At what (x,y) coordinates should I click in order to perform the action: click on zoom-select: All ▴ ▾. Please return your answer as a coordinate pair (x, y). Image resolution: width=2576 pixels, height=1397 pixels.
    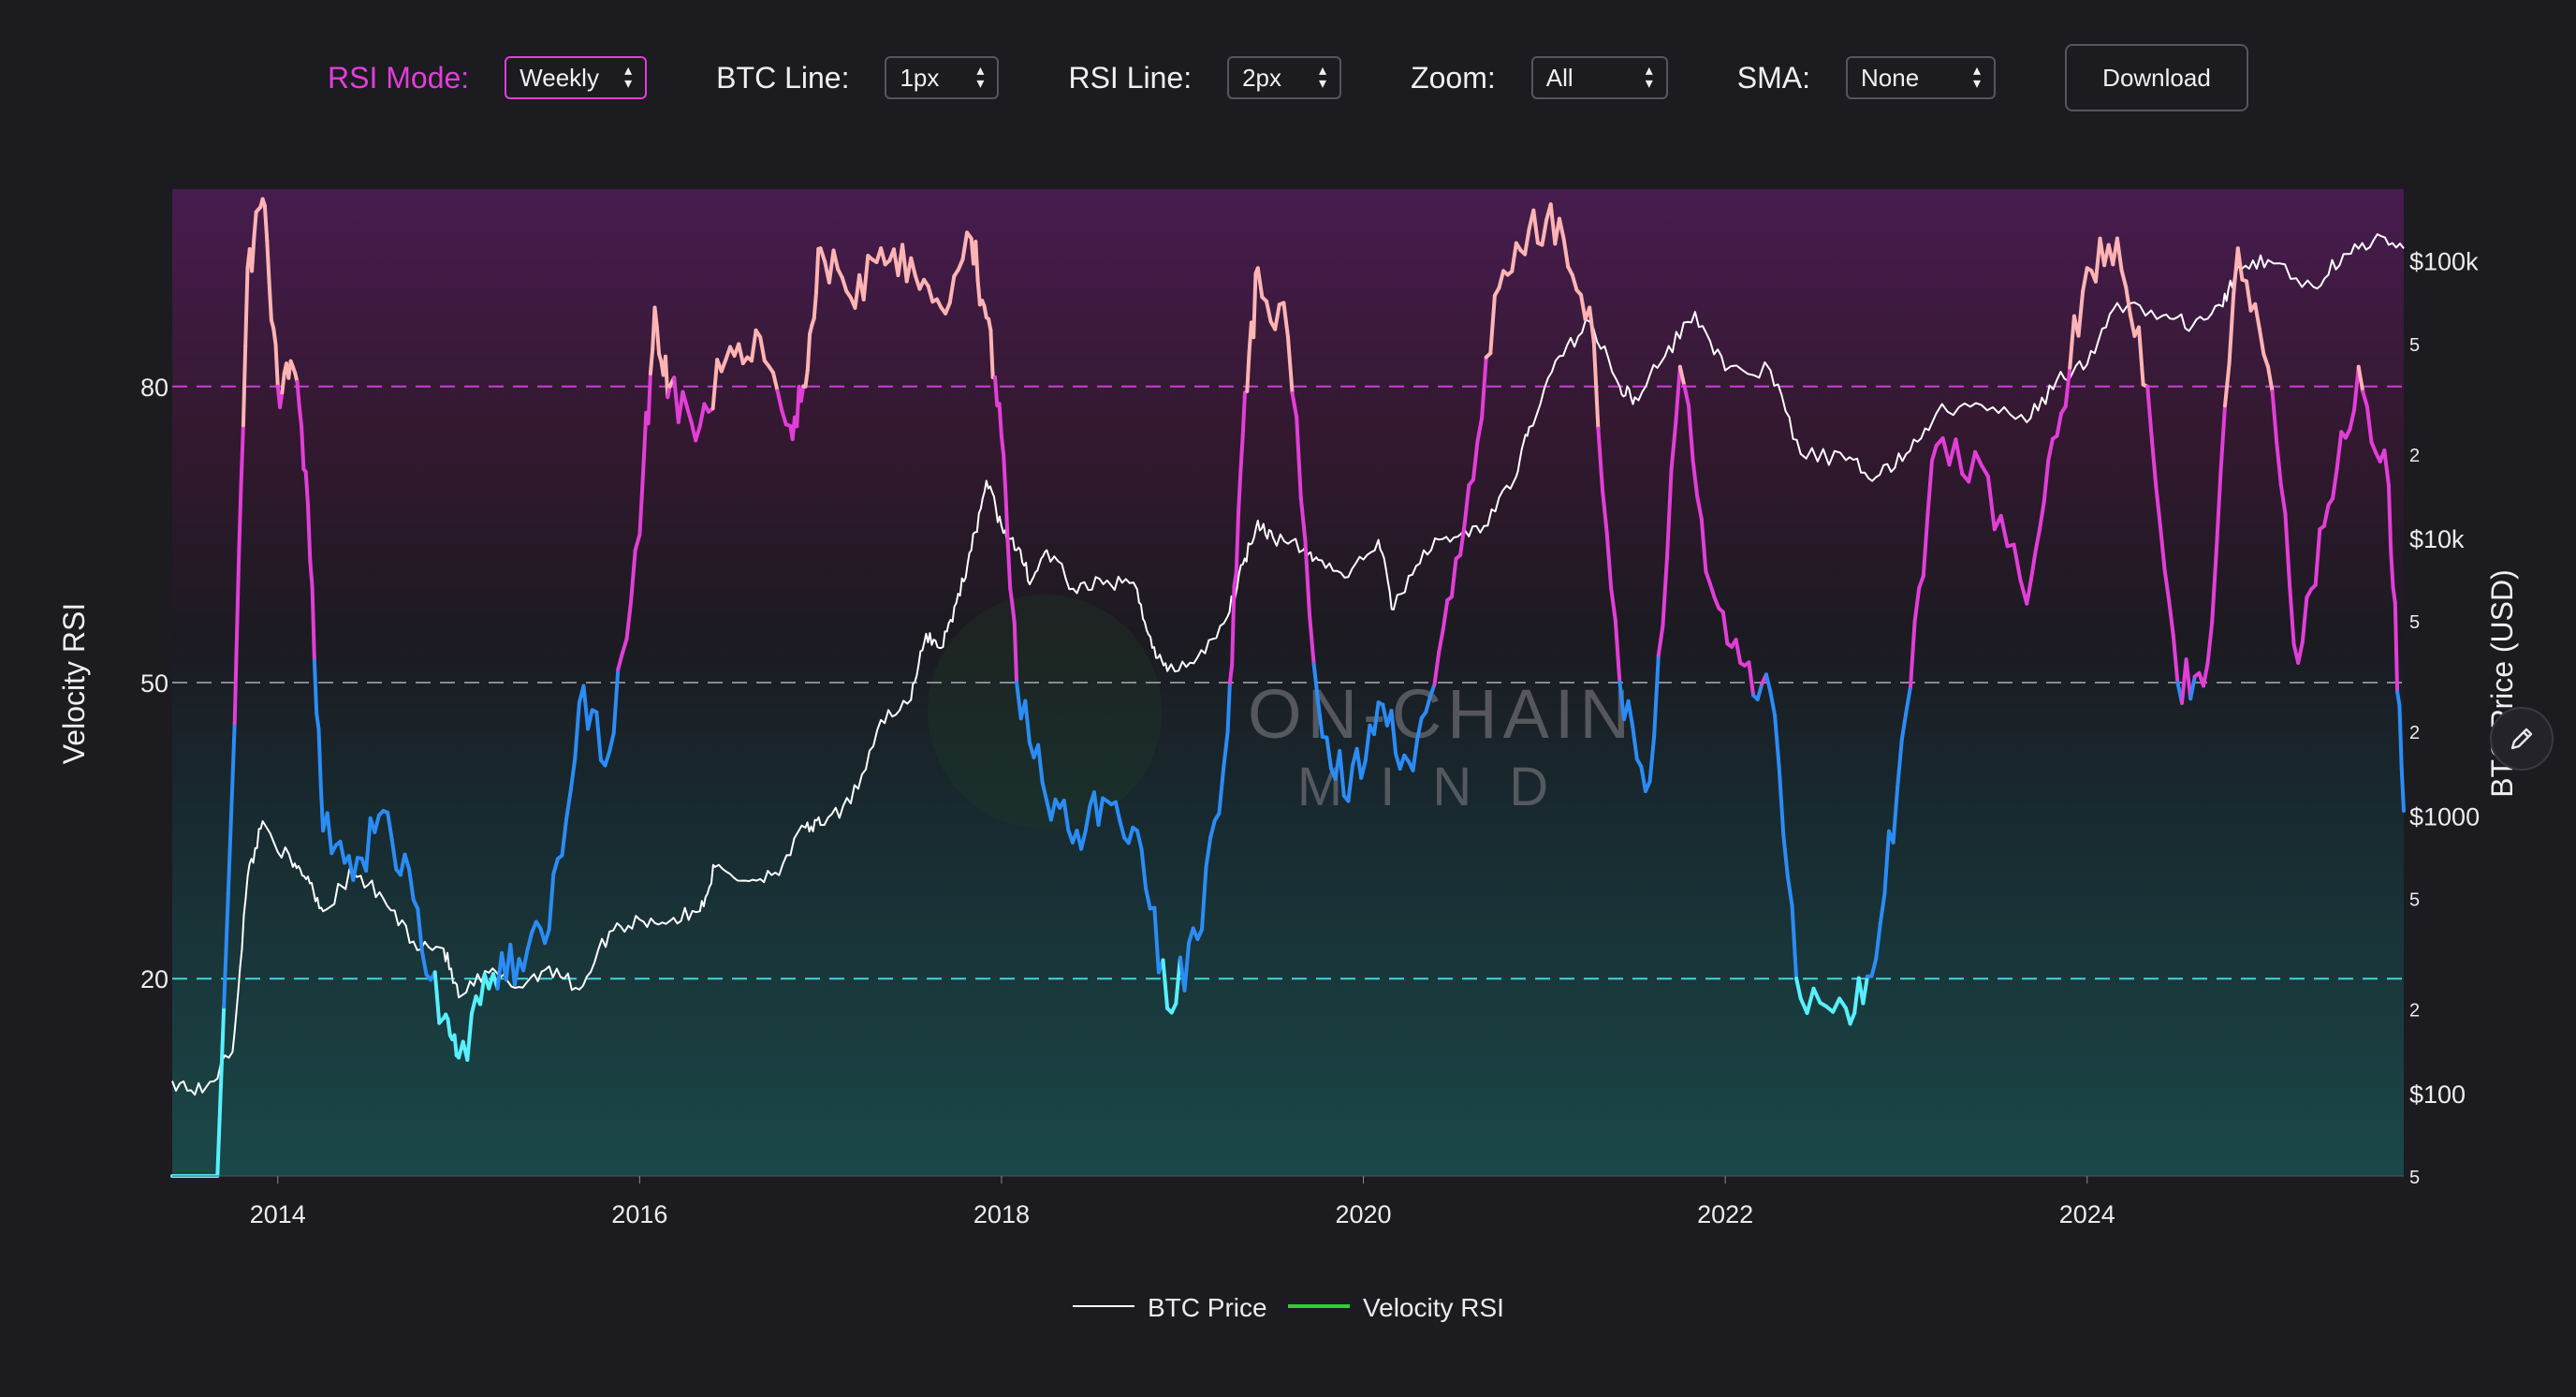
    Looking at the image, I should click on (1599, 77).